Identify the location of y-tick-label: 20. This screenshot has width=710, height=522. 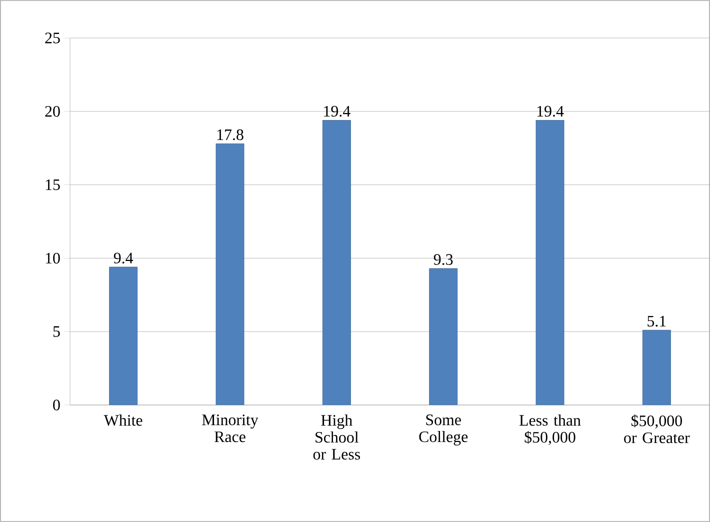
(52, 111).